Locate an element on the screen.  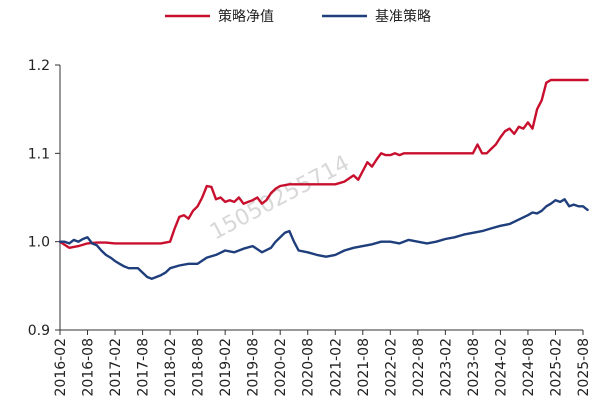
x-tick-label: 2020-08 is located at coordinates (309, 367).